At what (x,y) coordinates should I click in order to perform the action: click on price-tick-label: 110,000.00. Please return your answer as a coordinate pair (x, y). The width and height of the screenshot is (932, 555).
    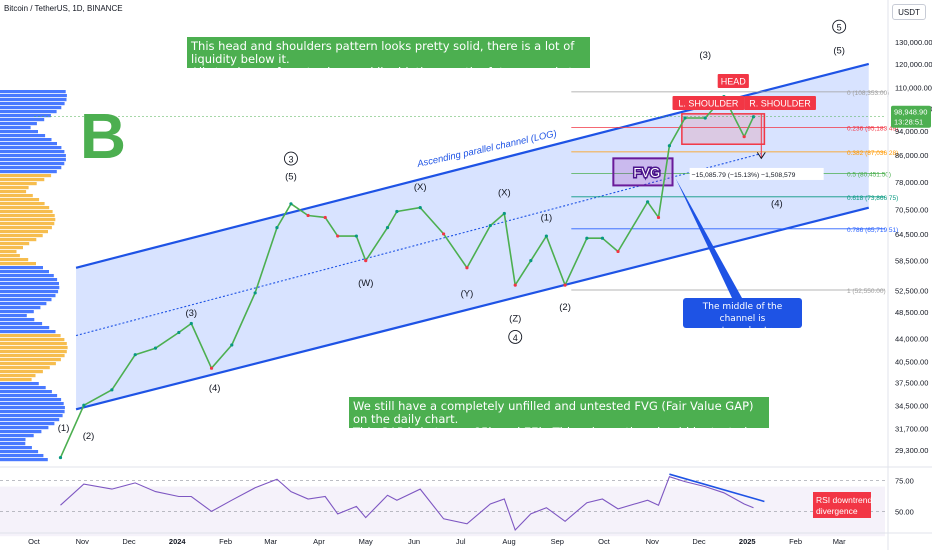
    Looking at the image, I should click on (913, 88).